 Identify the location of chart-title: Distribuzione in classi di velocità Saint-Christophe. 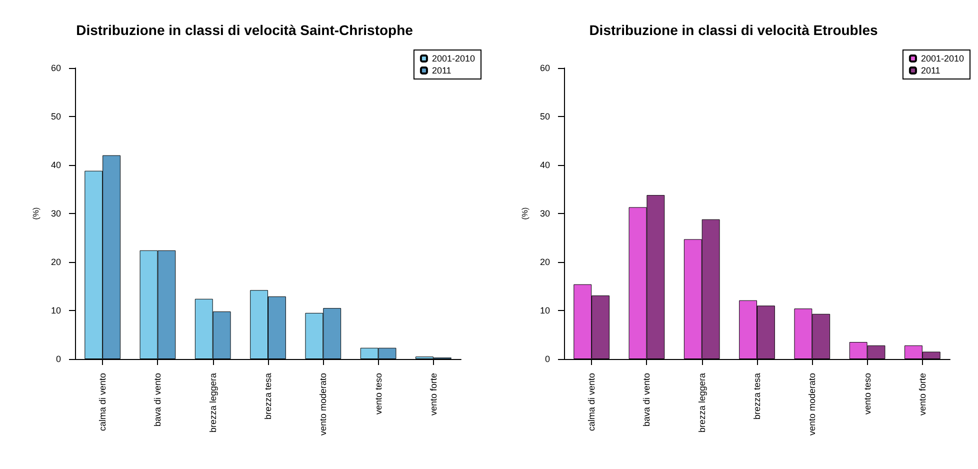
(245, 30).